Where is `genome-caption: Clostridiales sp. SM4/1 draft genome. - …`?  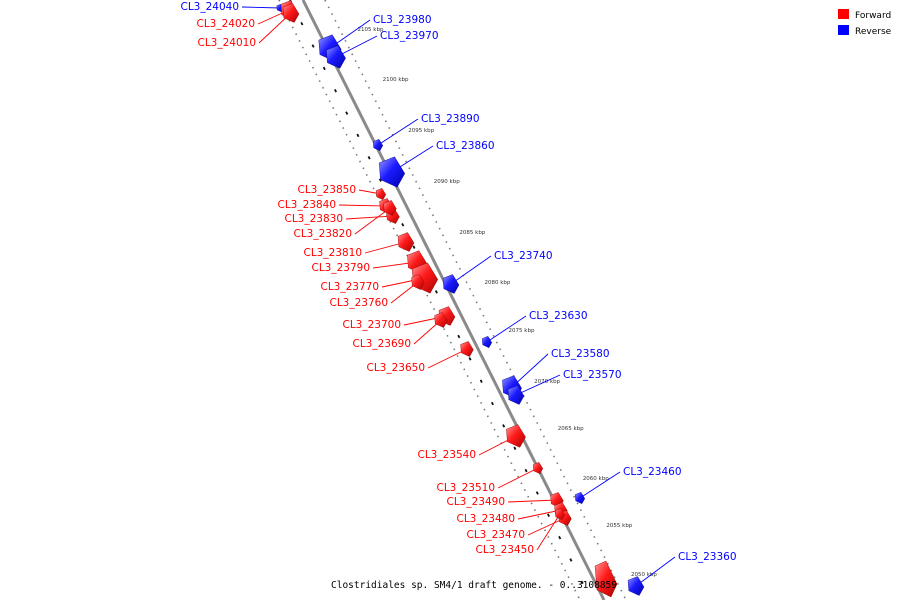 genome-caption: Clostridiales sp. SM4/1 draft genome. - … is located at coordinates (474, 585).